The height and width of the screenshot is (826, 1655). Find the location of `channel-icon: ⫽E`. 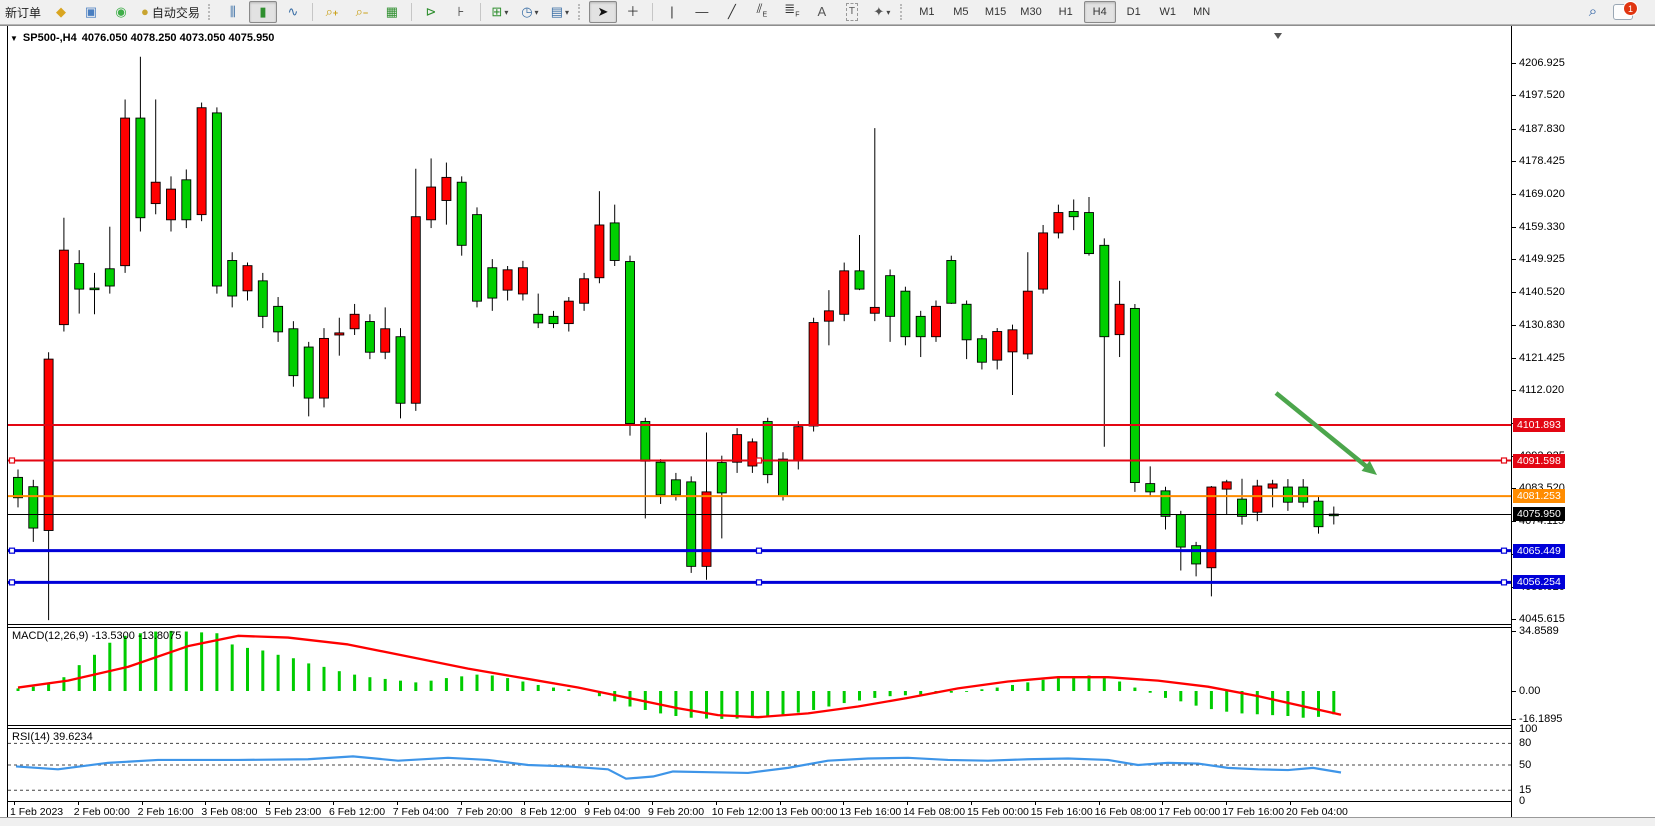

channel-icon: ⫽E is located at coordinates (762, 9).